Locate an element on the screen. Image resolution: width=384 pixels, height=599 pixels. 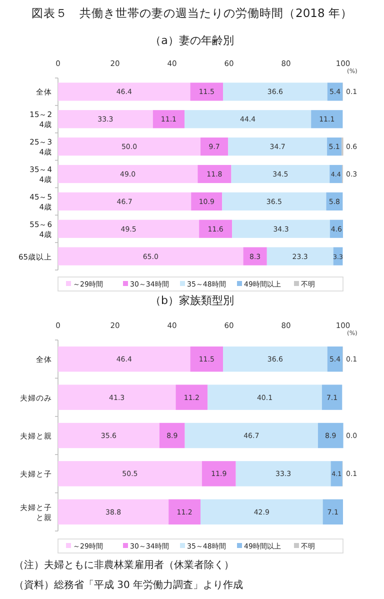
chart-subtitle: （a）妻の年齢別 is located at coordinates (192, 40).